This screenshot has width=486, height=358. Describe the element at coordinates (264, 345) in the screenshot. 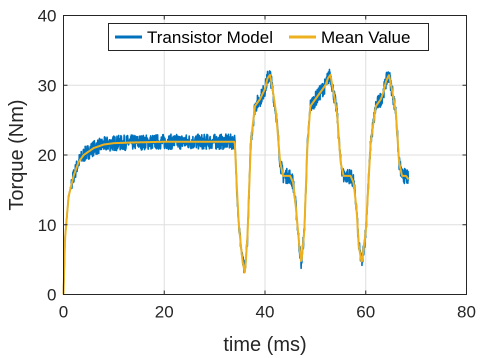

I see `x-axis-label: time (ms)` at that location.